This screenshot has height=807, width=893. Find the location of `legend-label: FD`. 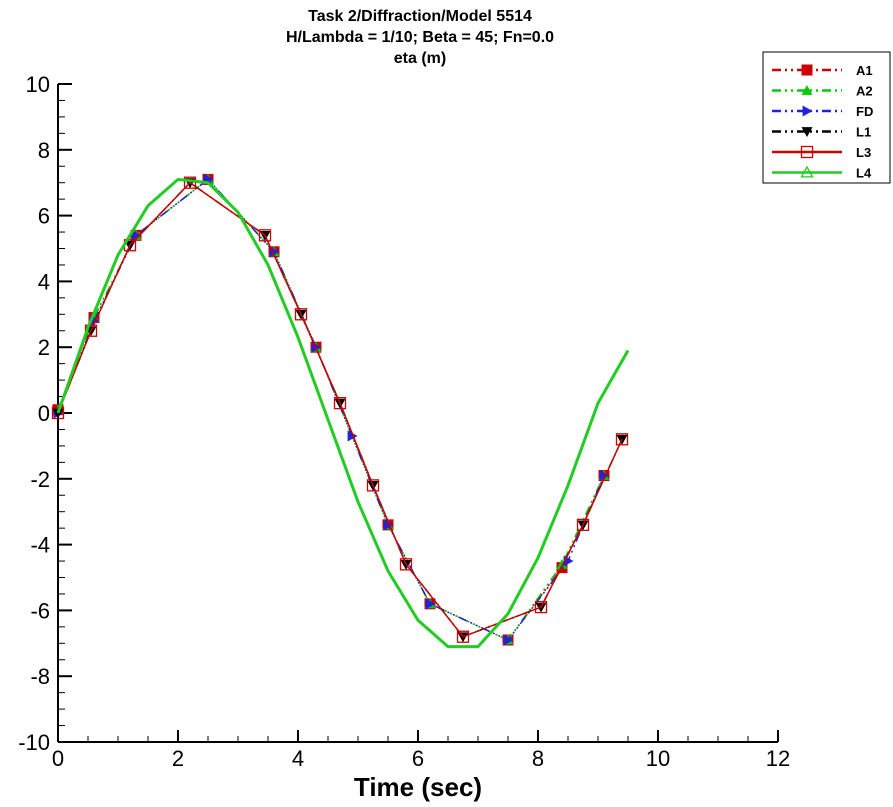

legend-label: FD is located at coordinates (864, 111).